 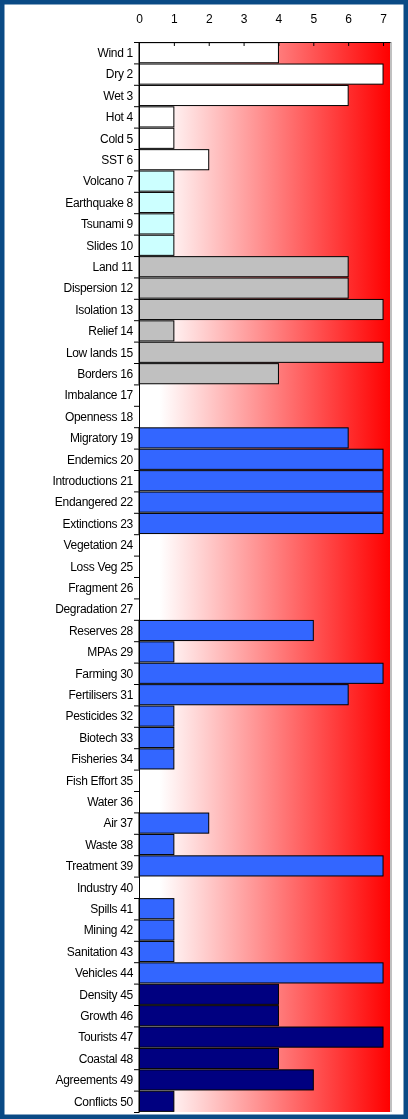 I want to click on y-tick-label: MPAs 29, so click(x=110, y=652).